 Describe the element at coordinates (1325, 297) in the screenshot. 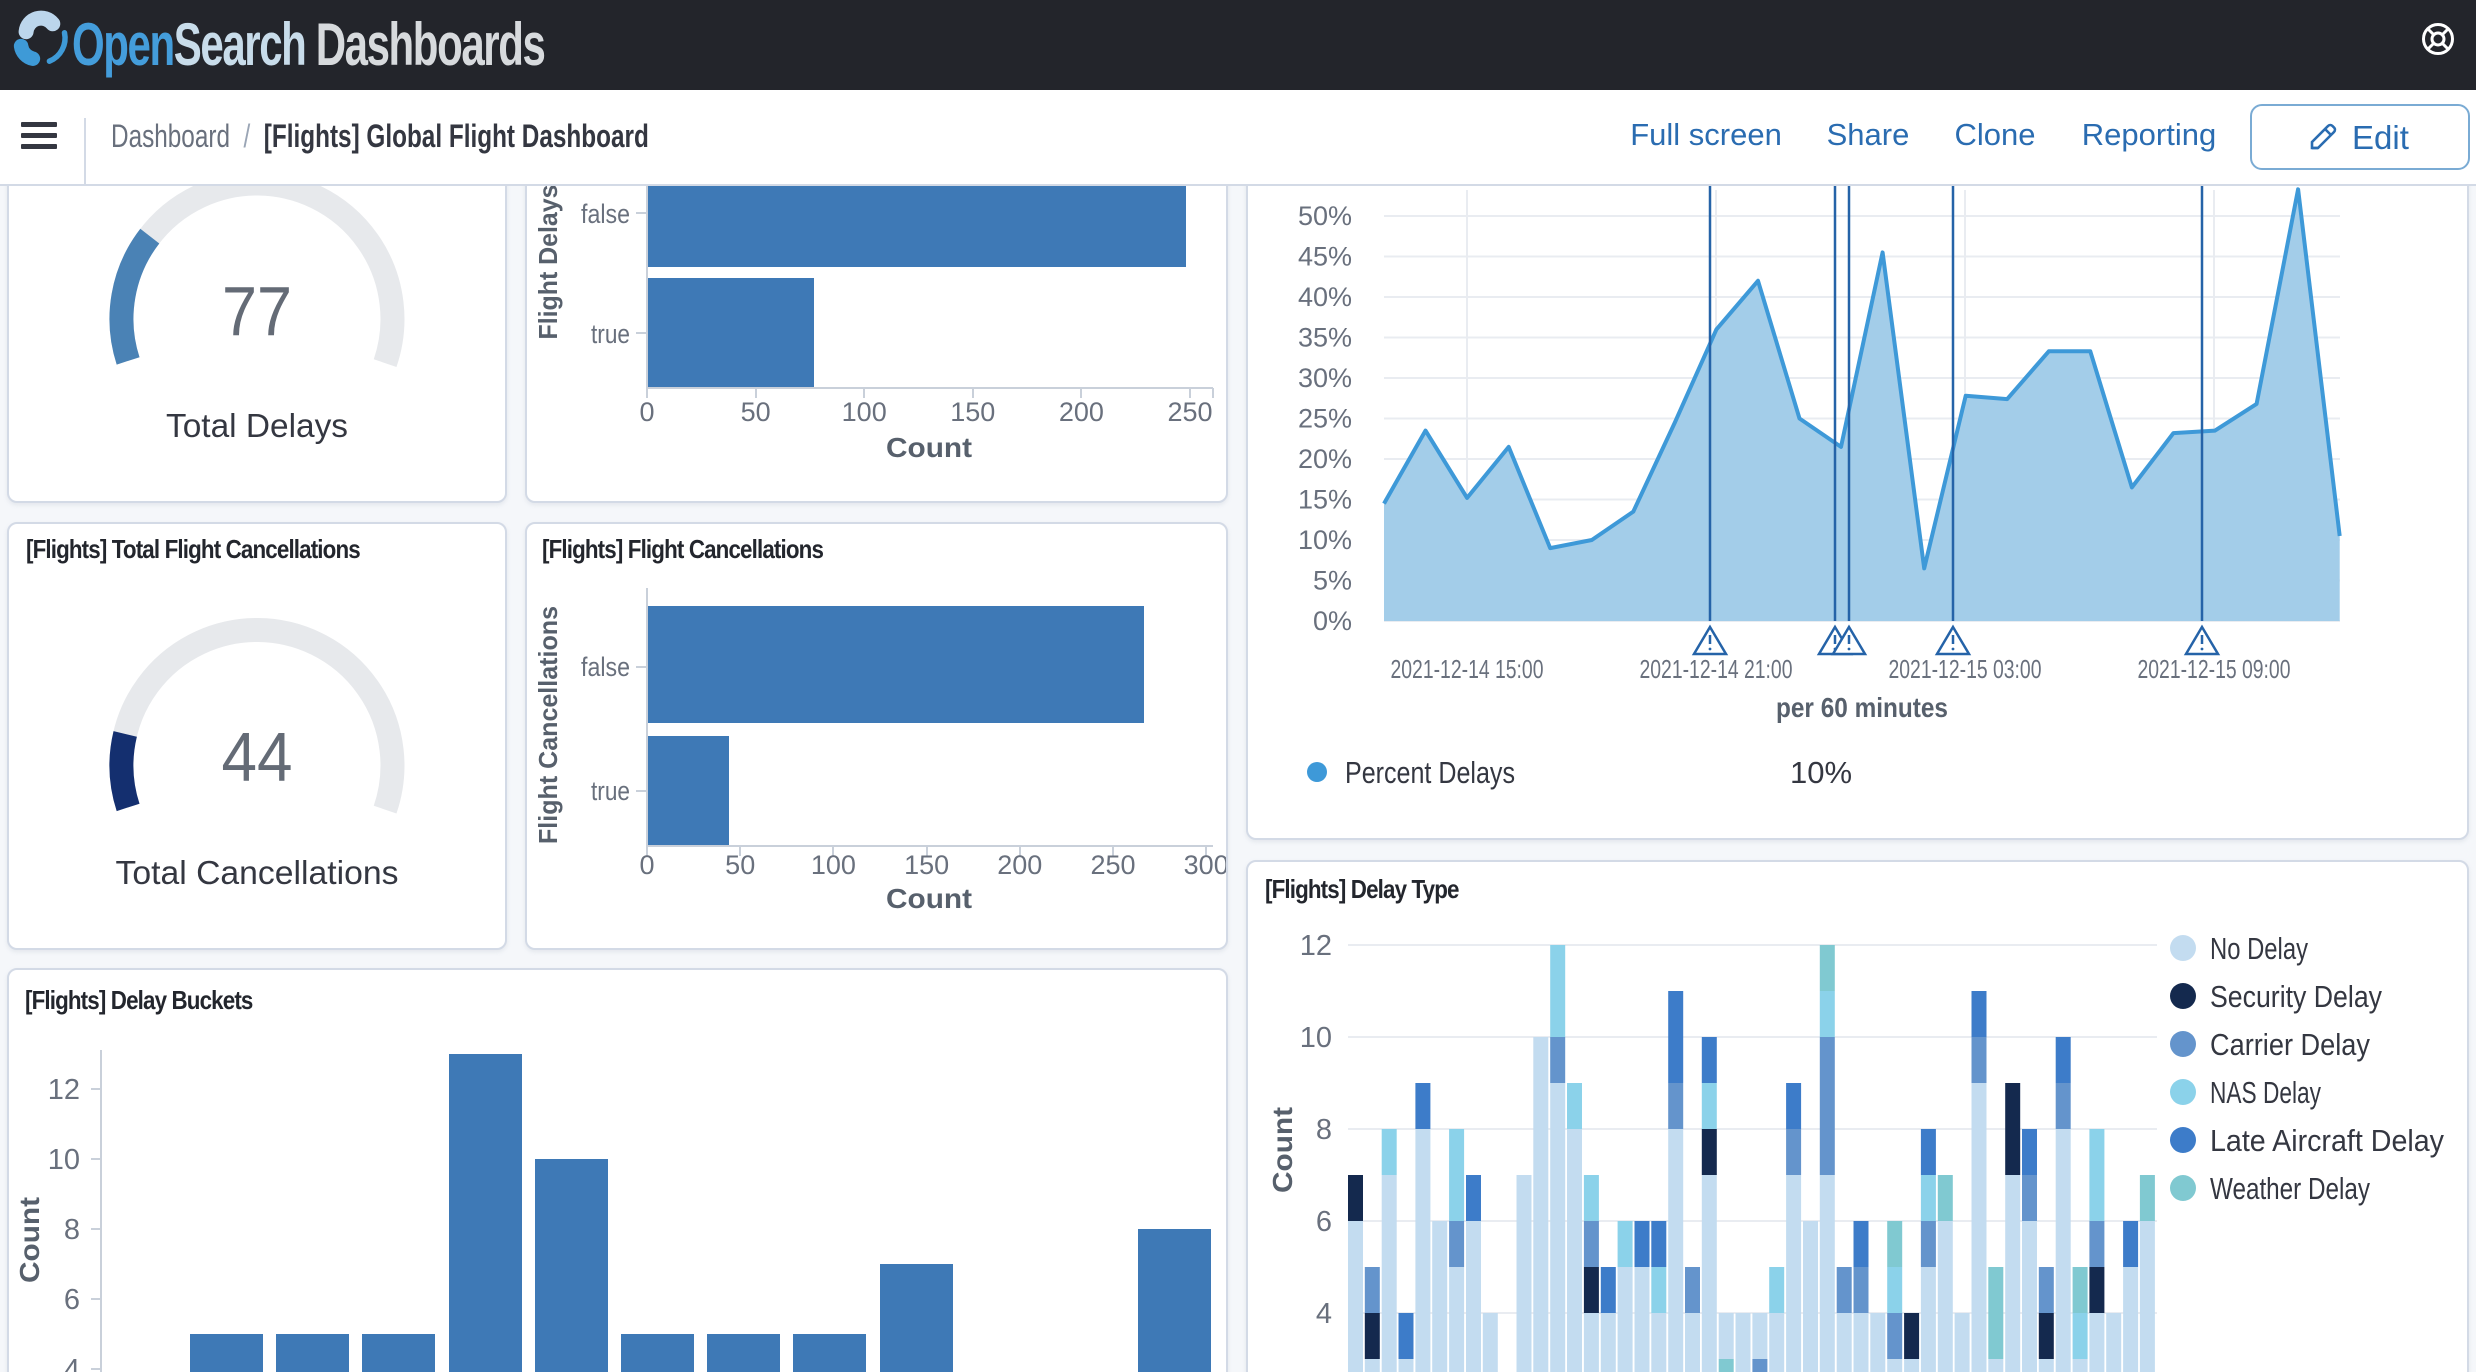

I see `svg-text: 40%` at that location.